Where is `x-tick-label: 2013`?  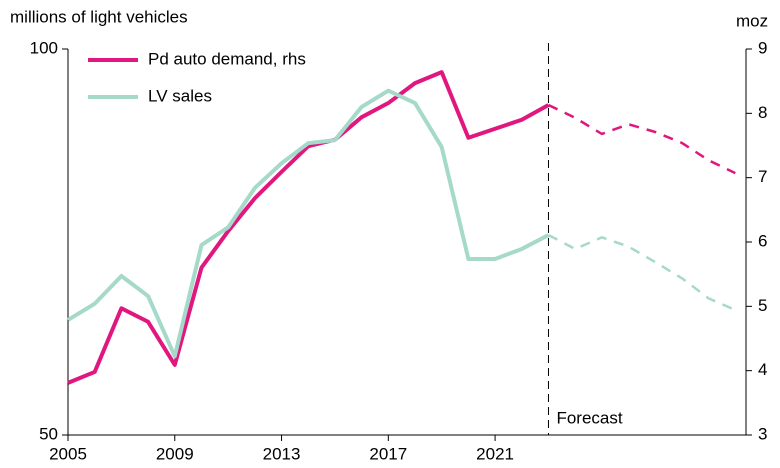
x-tick-label: 2013 is located at coordinates (282, 453).